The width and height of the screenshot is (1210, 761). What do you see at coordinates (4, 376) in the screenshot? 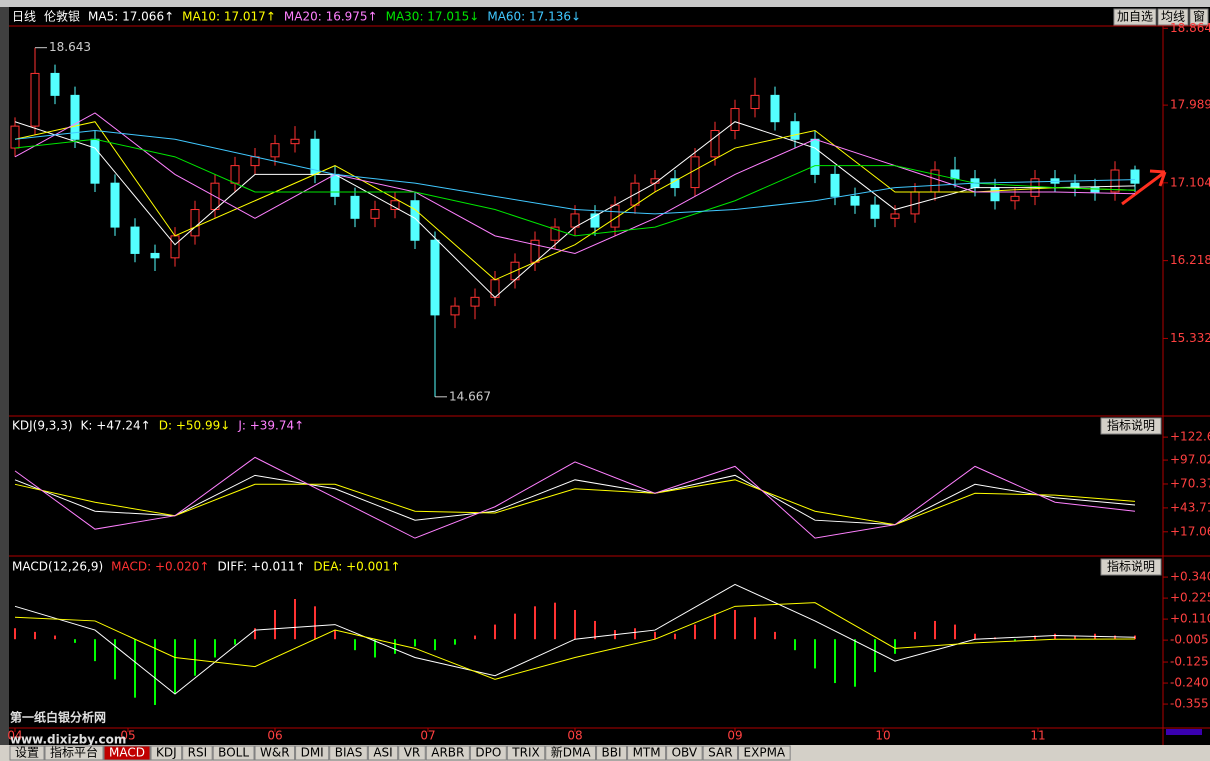
I see `side-bar` at bounding box center [4, 376].